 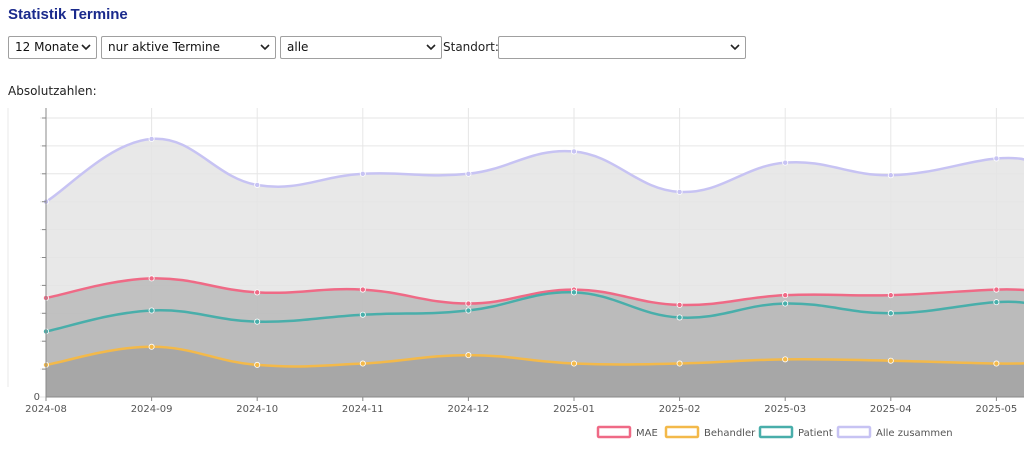 I want to click on status-select-value: nur aktive Termine, so click(x=164, y=47).